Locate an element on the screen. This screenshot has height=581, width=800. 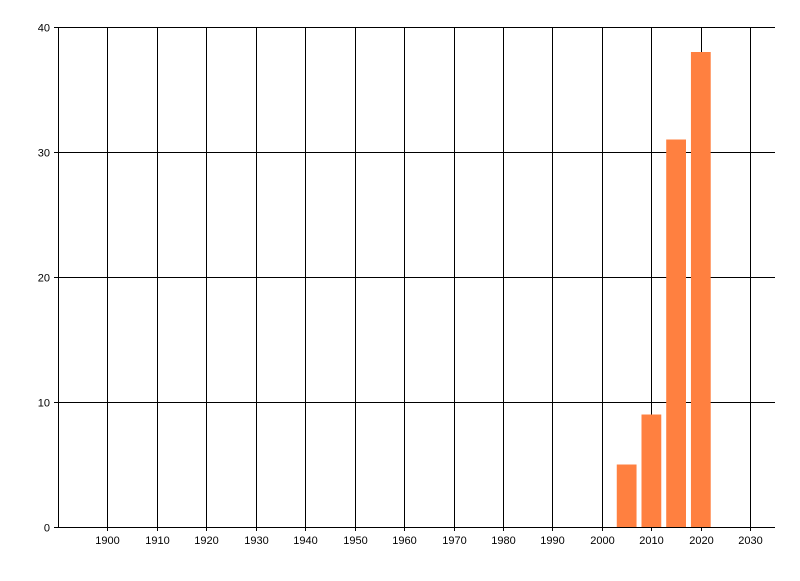
bar-2010 is located at coordinates (651, 470).